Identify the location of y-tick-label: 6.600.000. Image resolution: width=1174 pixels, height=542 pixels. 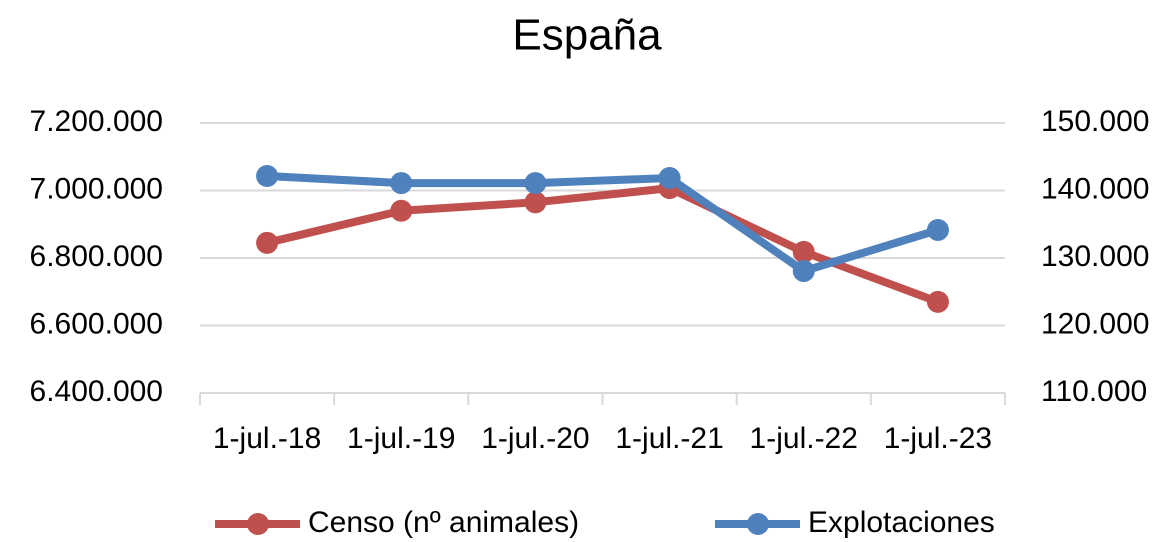
(96, 323).